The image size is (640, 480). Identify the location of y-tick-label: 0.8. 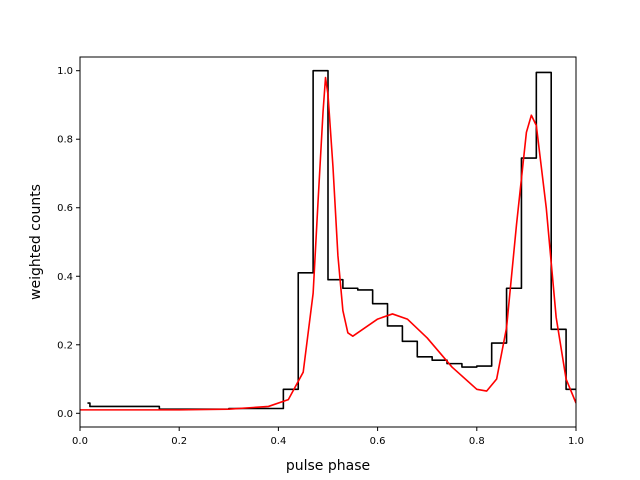
(65, 140).